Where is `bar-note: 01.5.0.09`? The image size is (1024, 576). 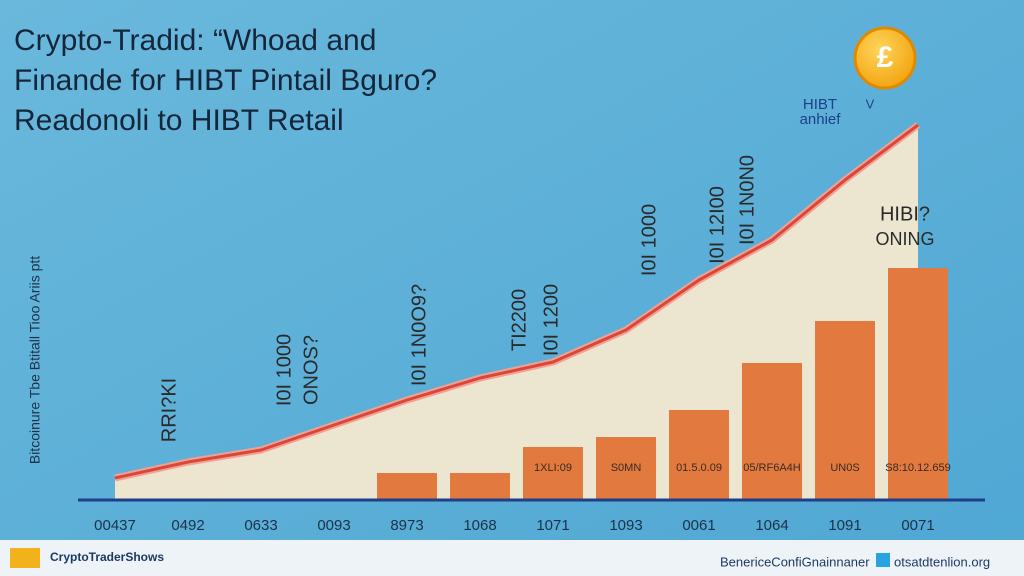 bar-note: 01.5.0.09 is located at coordinates (699, 468).